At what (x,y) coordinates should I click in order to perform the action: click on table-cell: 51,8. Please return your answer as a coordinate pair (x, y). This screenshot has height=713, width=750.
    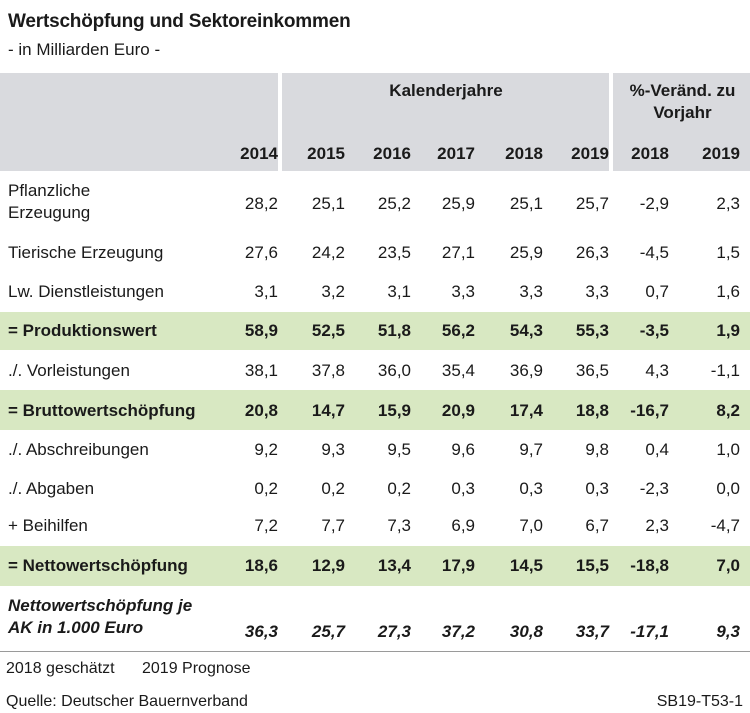
    Looking at the image, I should click on (394, 330).